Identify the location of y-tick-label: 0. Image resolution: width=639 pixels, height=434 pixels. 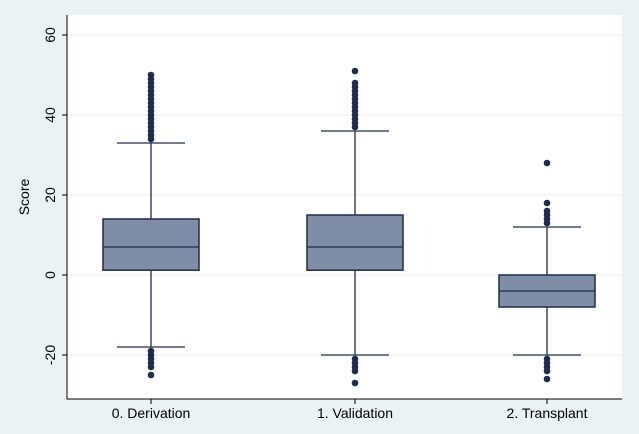
(50, 275).